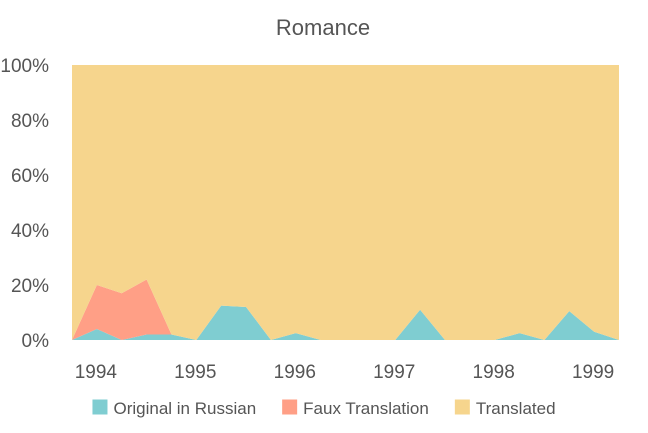 This screenshot has width=648, height=433. Describe the element at coordinates (36, 341) in the screenshot. I see `y-tick-label: 0%` at that location.